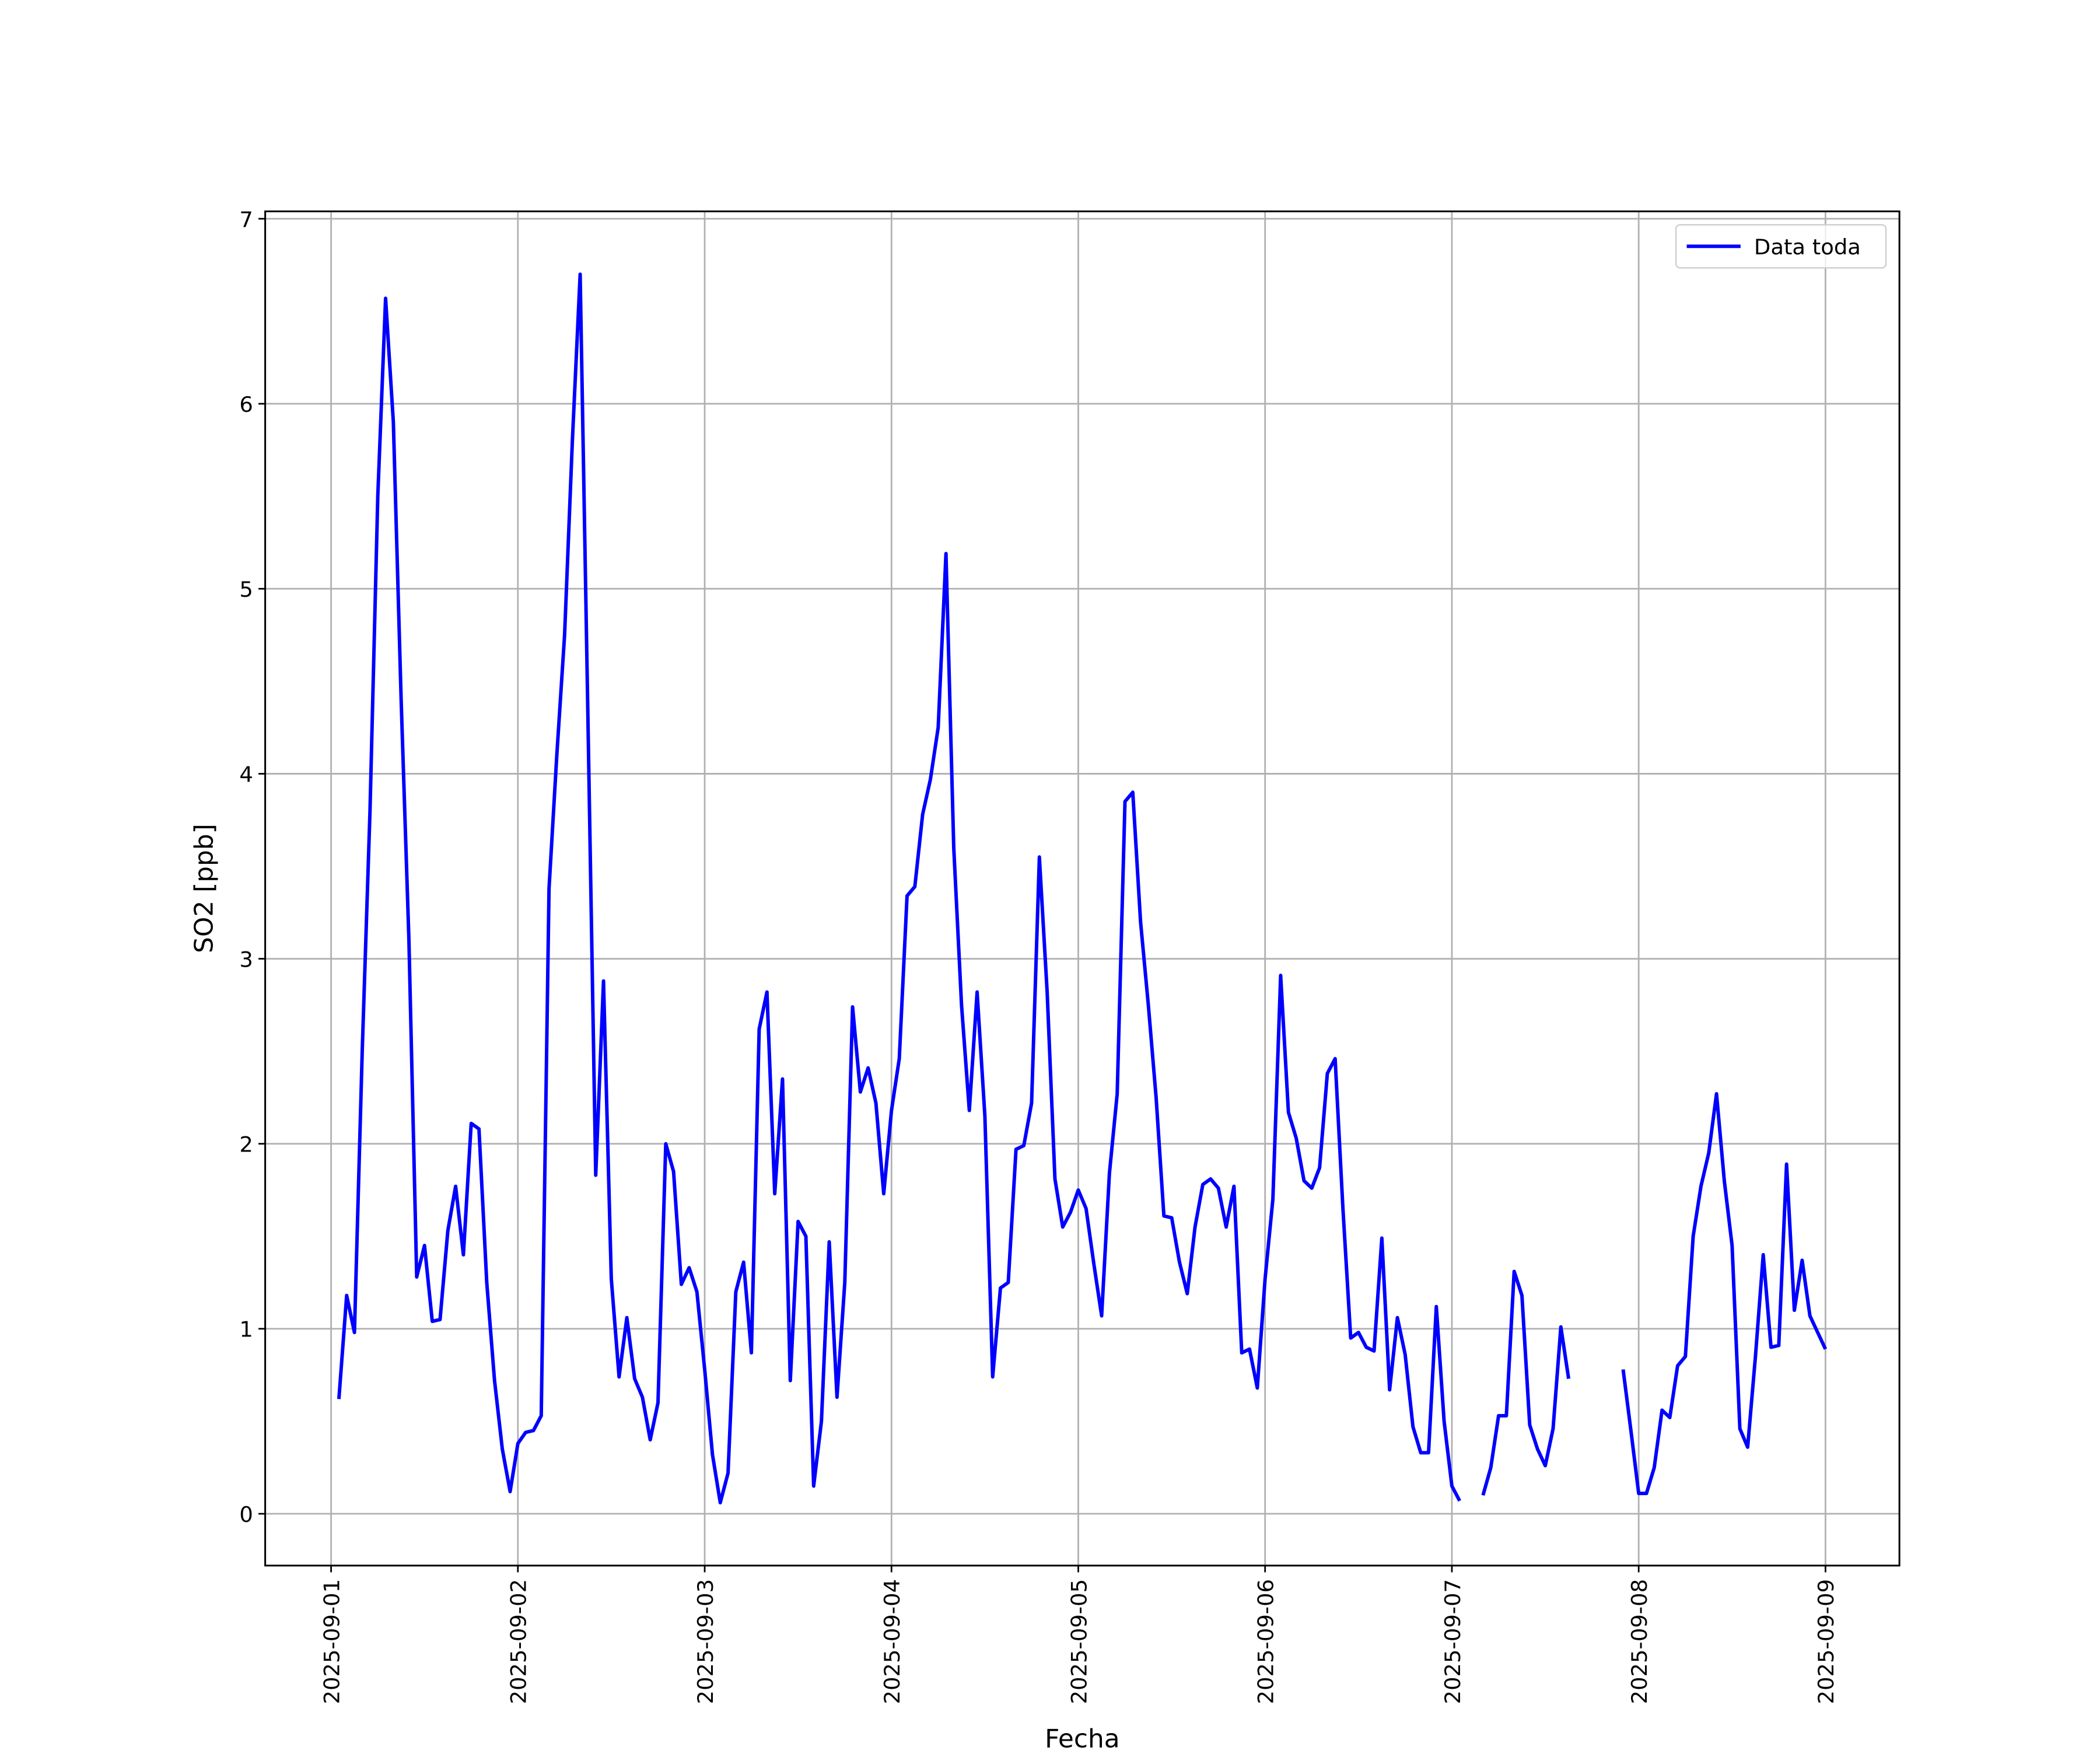  What do you see at coordinates (246, 219) in the screenshot?
I see `y-tick-label: 7` at bounding box center [246, 219].